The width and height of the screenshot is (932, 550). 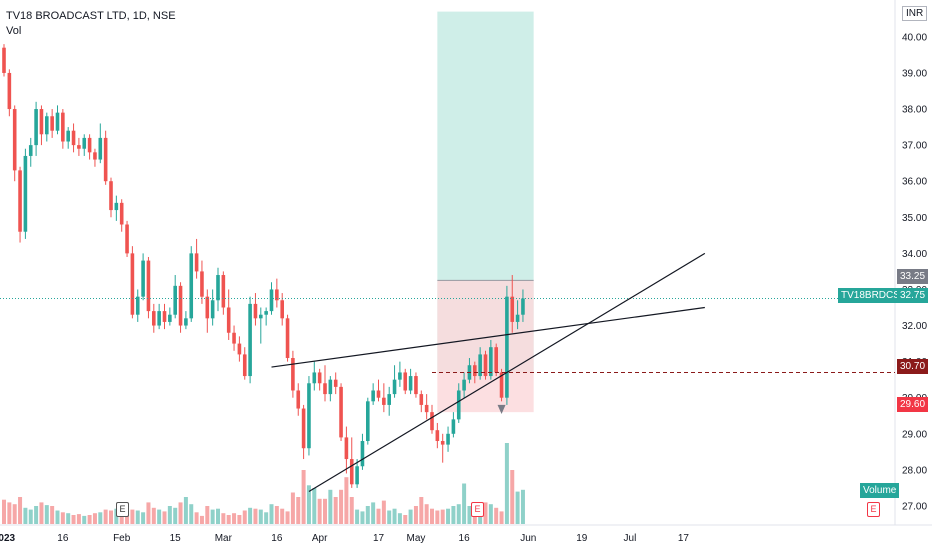 What do you see at coordinates (582, 538) in the screenshot?
I see `x-tick-label: 19` at bounding box center [582, 538].